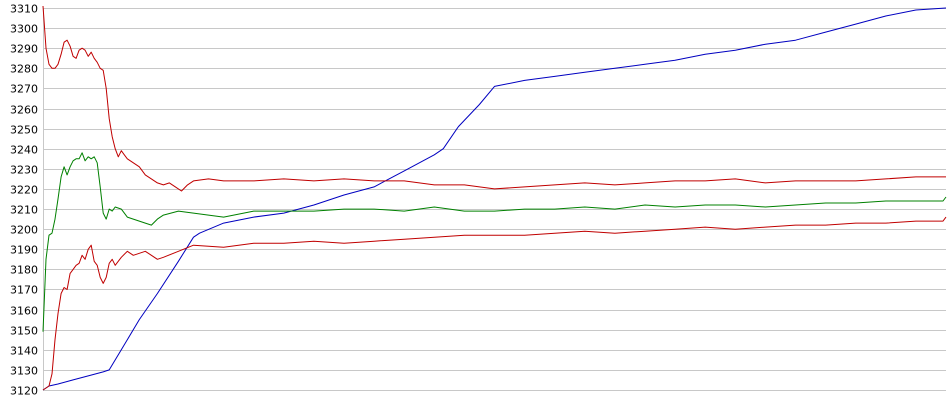 Image resolution: width=950 pixels, height=415 pixels. What do you see at coordinates (24, 210) in the screenshot?
I see `y-tick-label: 3210` at bounding box center [24, 210].